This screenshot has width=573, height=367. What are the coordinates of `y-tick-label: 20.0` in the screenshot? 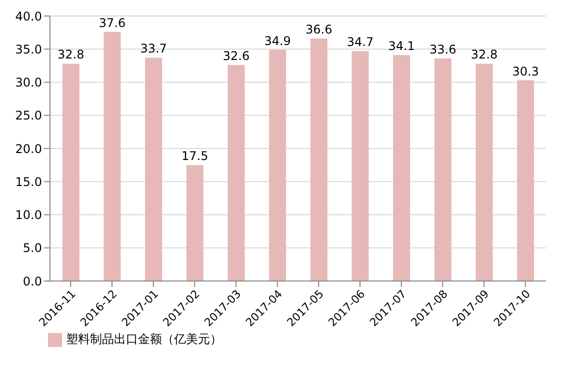 It's located at (28, 149).